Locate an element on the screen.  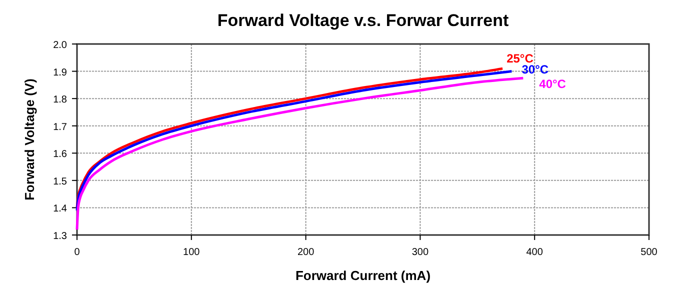
y-tick-label: 1.7 is located at coordinates (60, 127).